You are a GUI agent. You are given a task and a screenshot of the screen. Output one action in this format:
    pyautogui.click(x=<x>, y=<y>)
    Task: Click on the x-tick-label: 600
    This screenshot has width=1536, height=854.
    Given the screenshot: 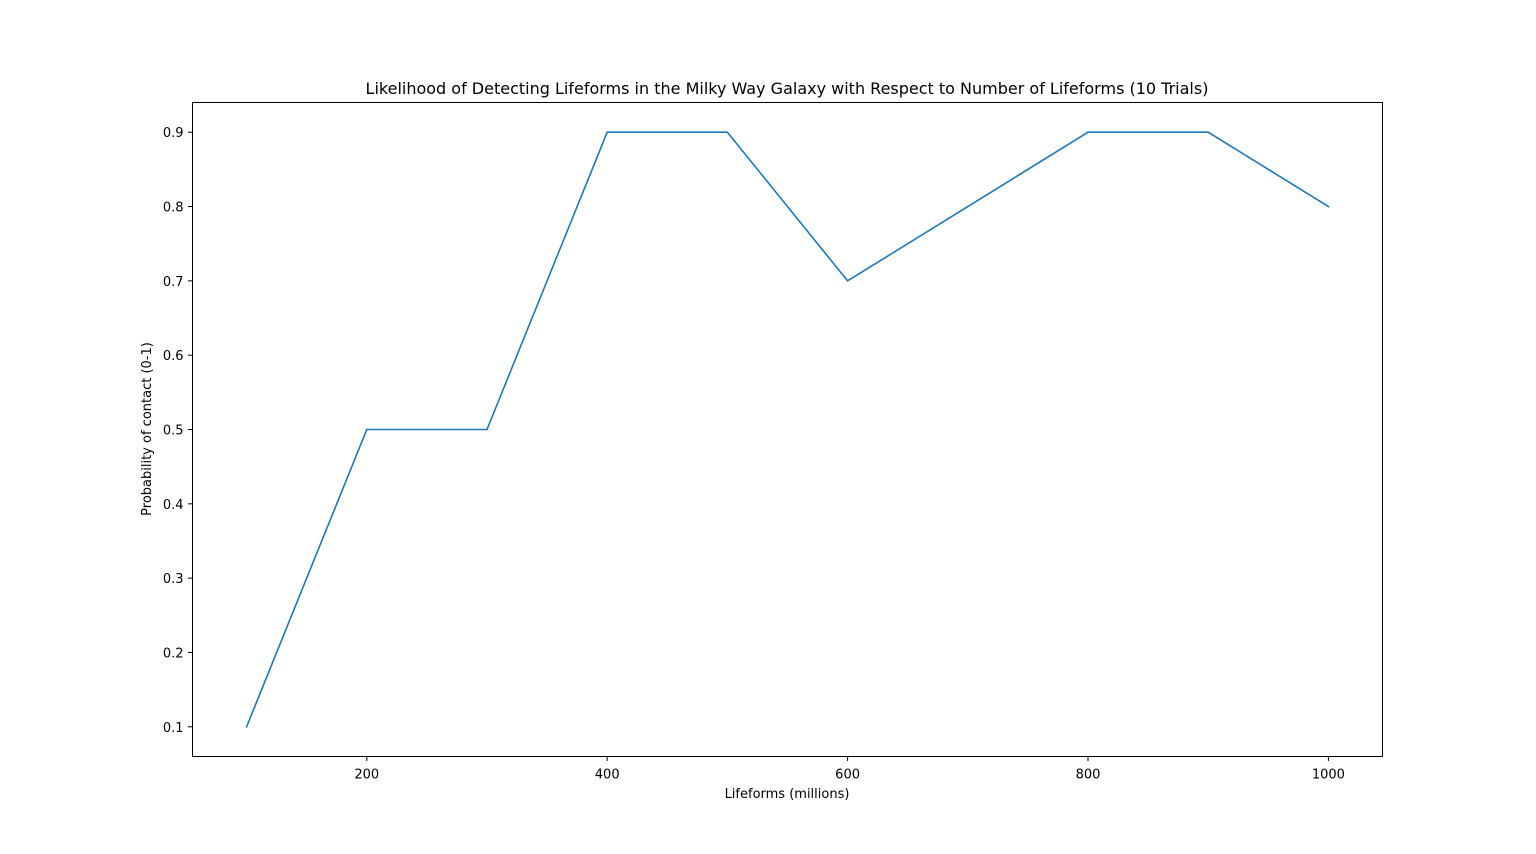 What is the action you would take?
    pyautogui.click(x=847, y=775)
    